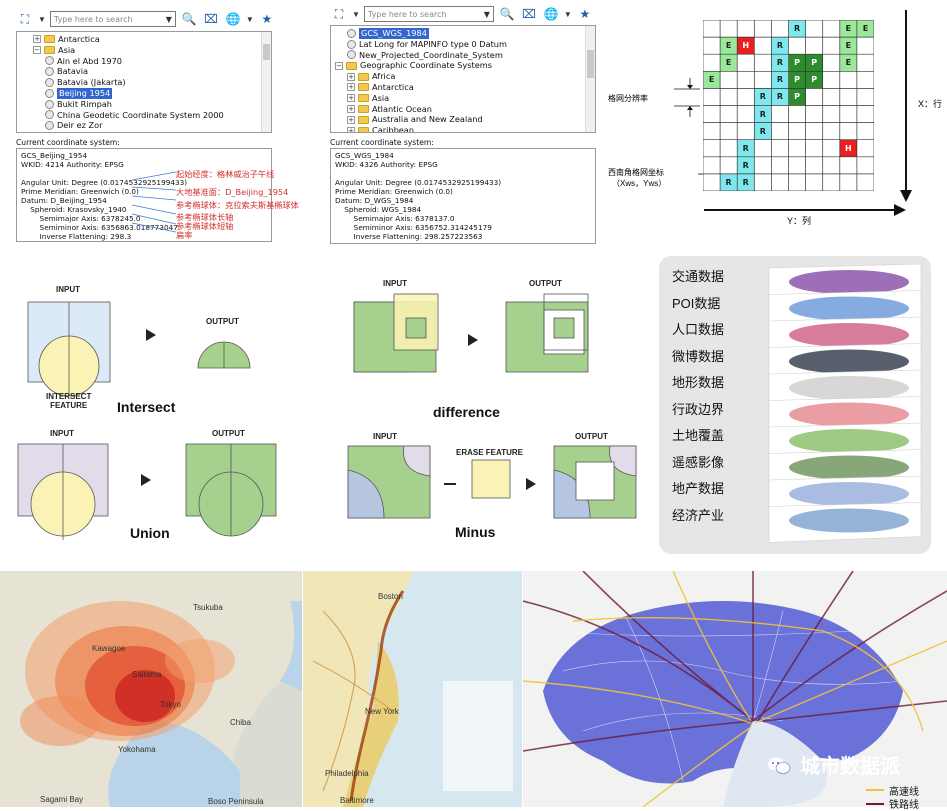  Describe the element at coordinates (64, 200) in the screenshot. I see `detail-line: Datum: D_Beijing_1954` at that location.